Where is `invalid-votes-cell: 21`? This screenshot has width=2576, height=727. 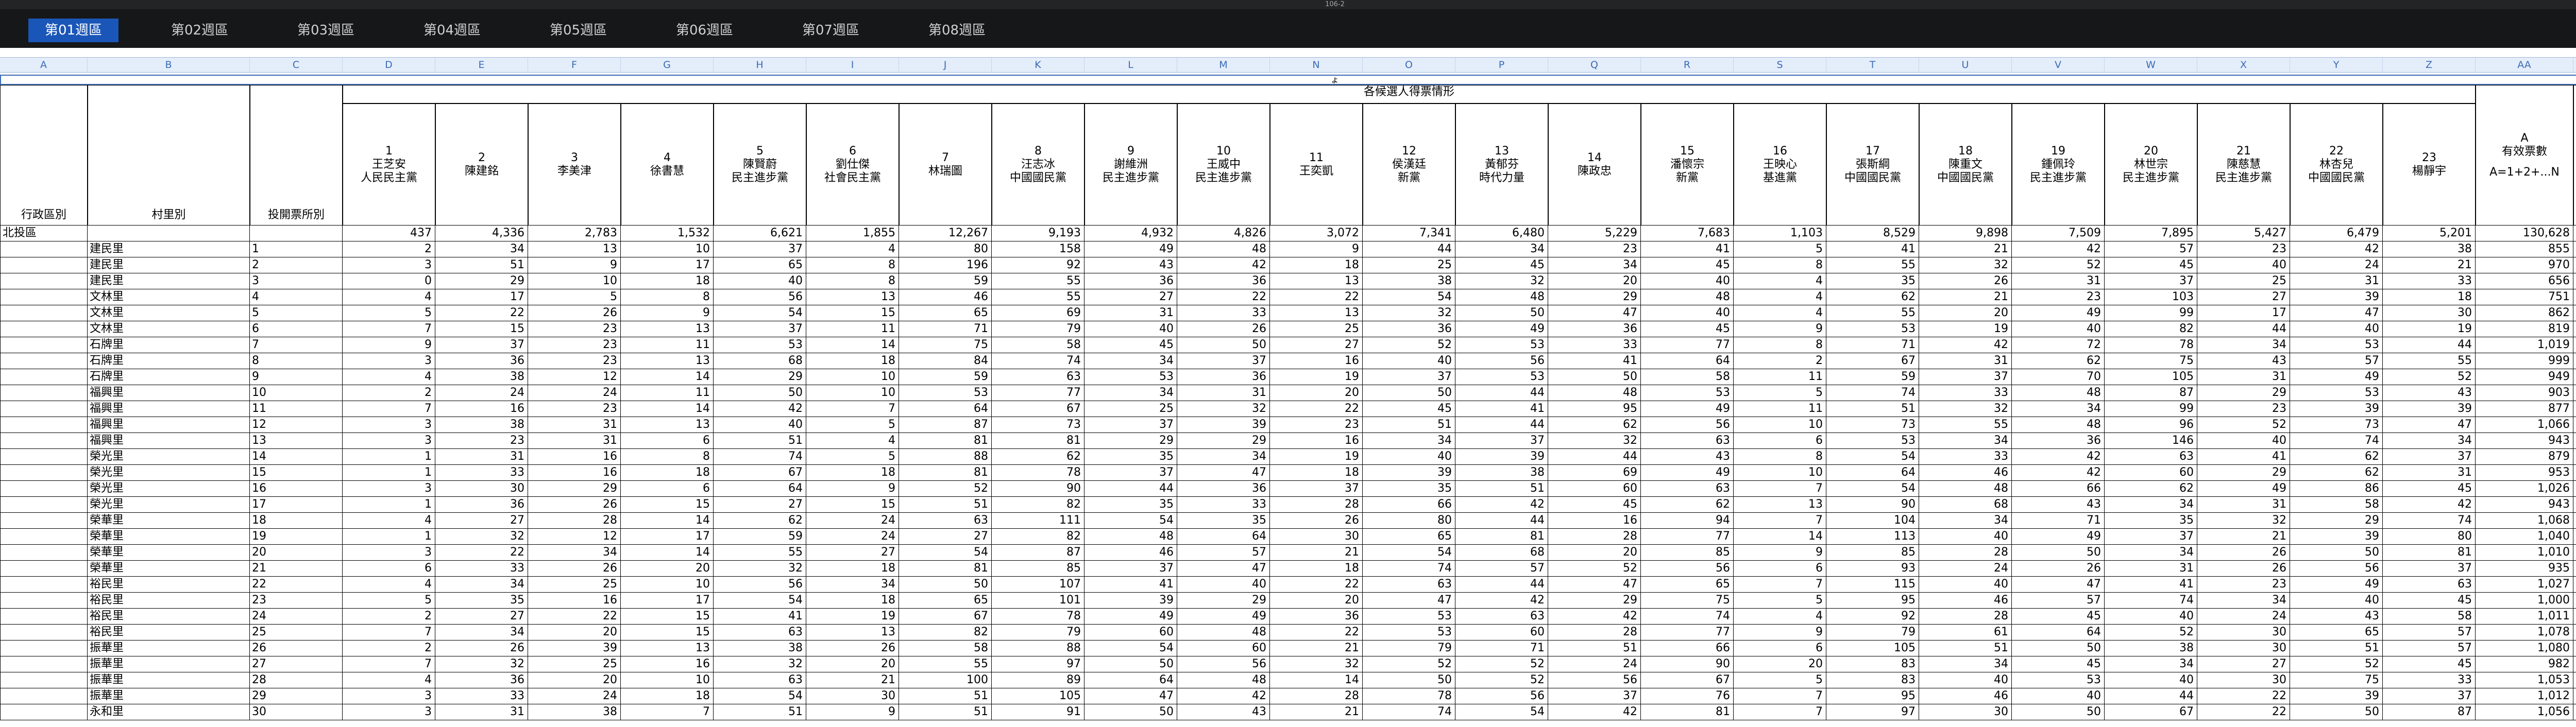
invalid-votes-cell: 21 is located at coordinates (2574, 696).